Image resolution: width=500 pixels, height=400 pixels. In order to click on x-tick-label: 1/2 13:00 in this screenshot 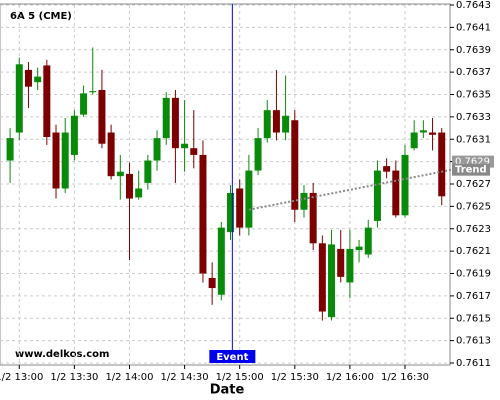, I will do `click(21, 377)`.